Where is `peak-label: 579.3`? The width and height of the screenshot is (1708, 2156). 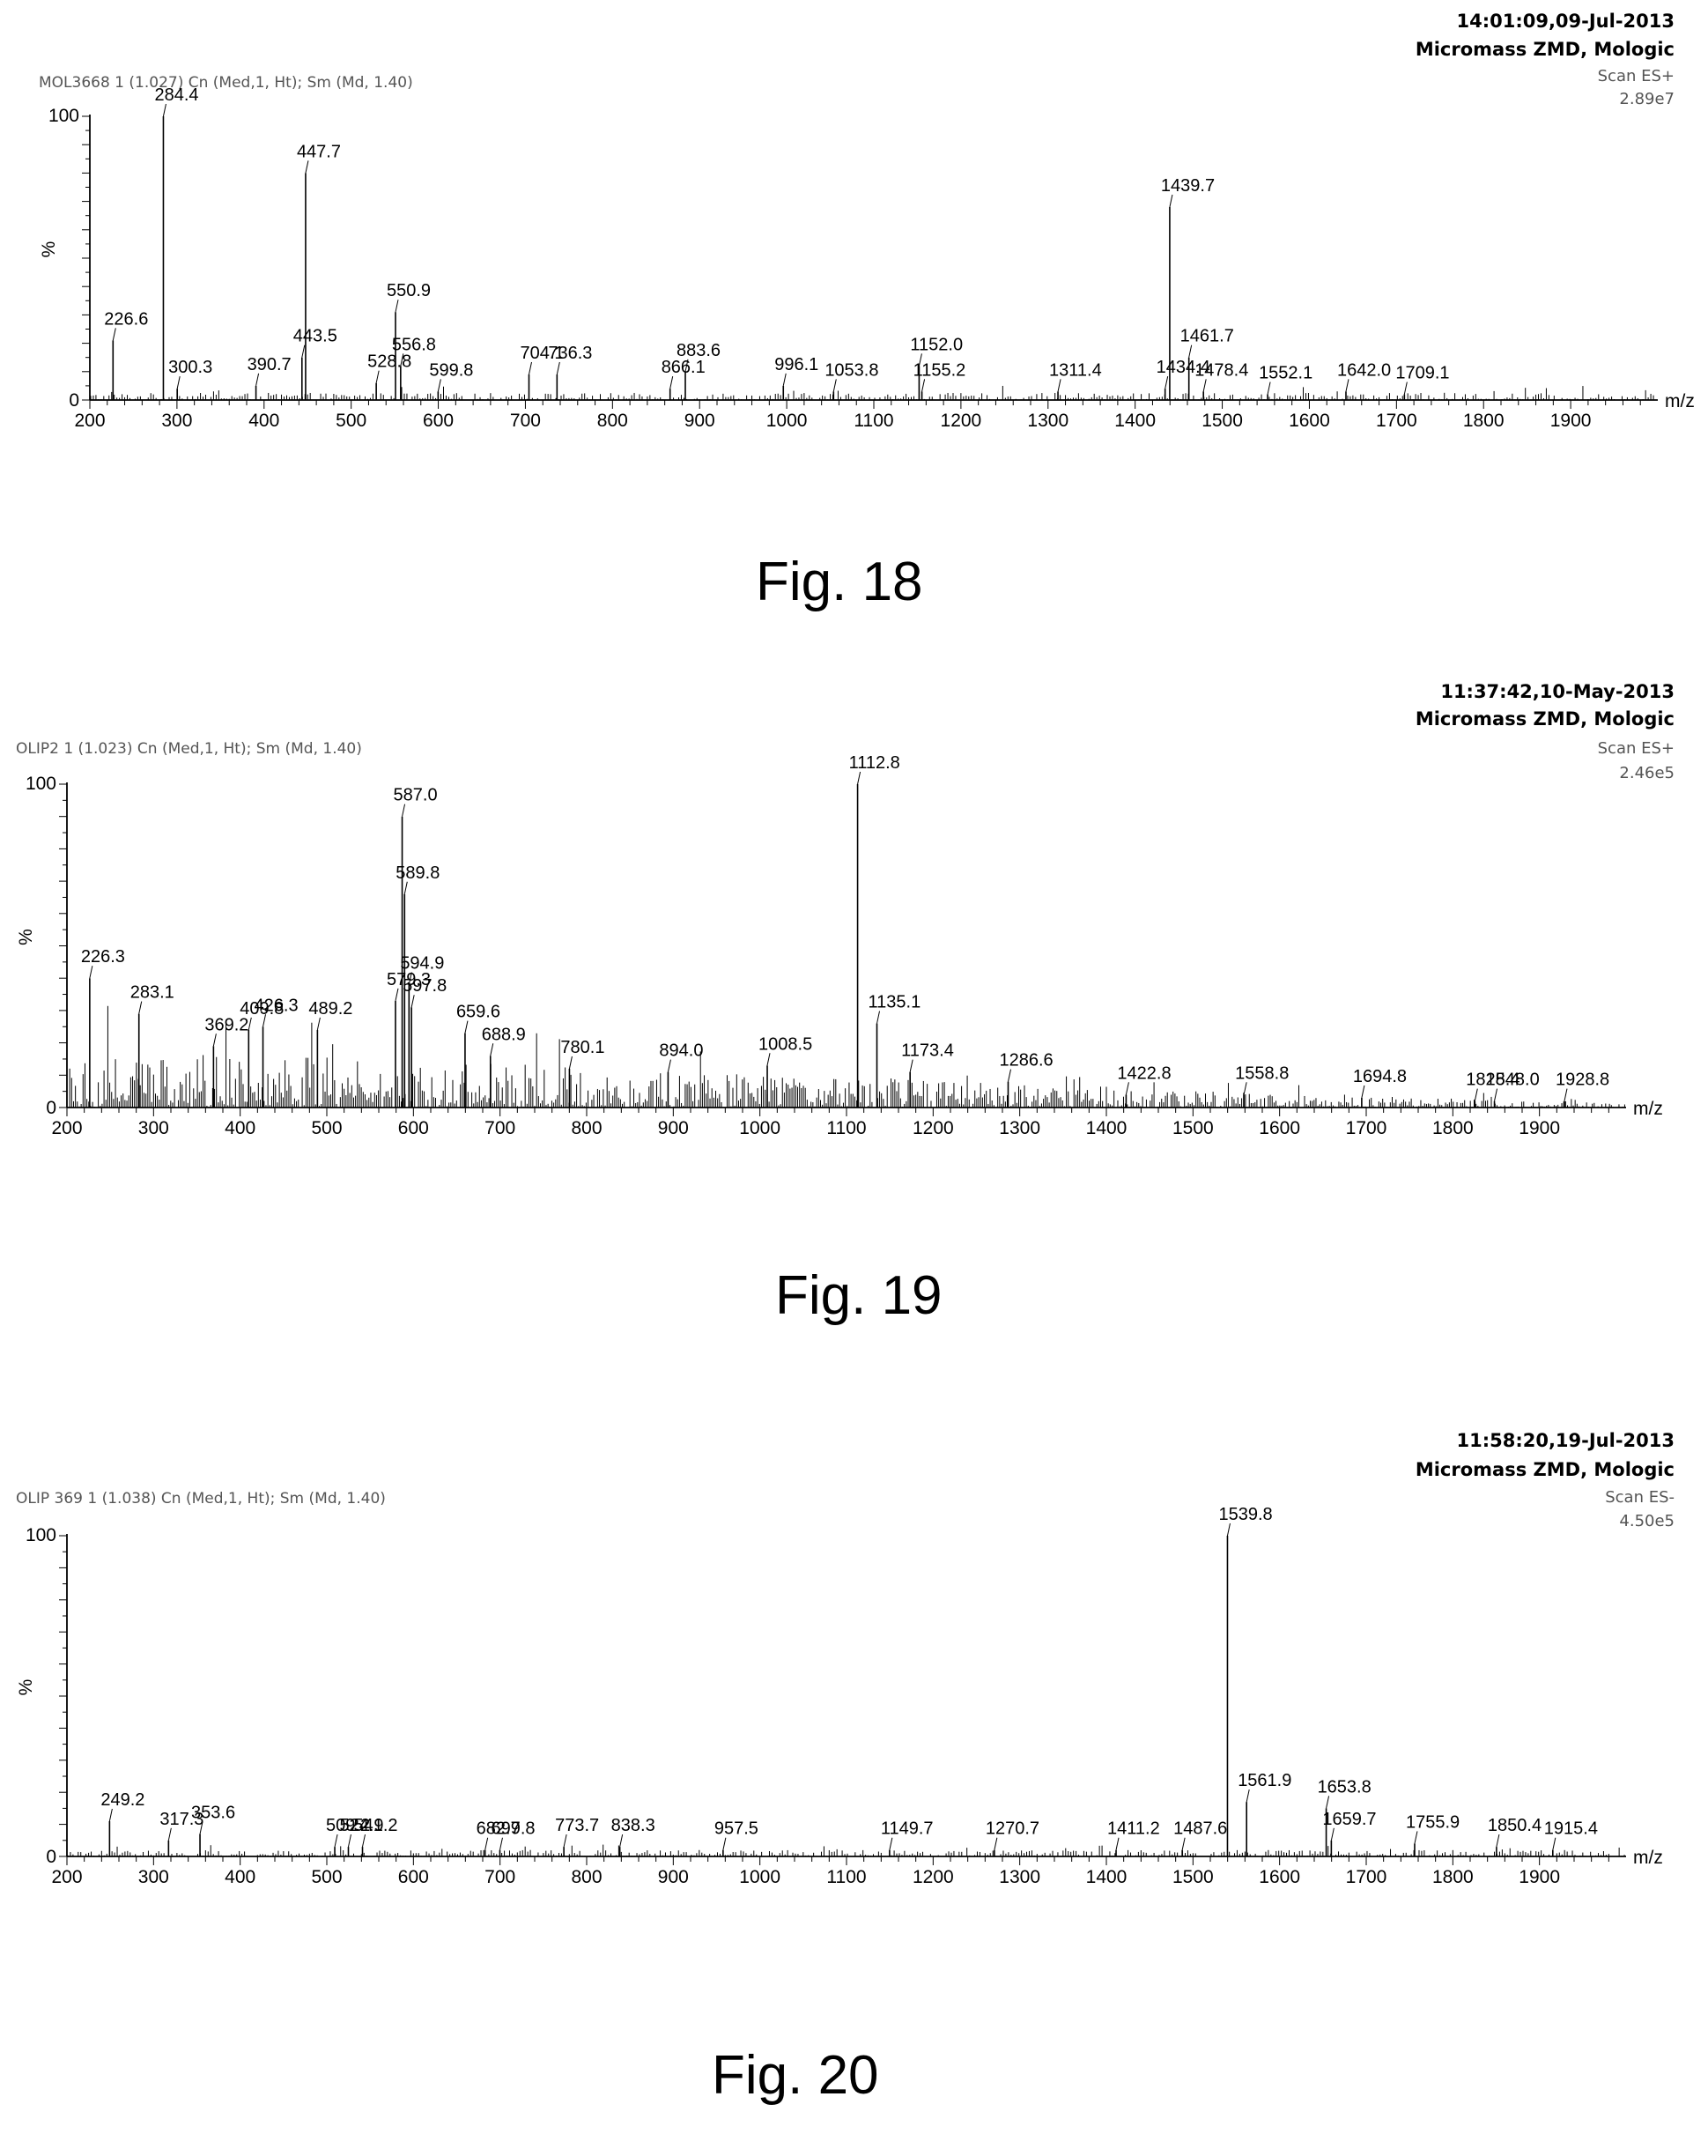
peak-label: 579.3 is located at coordinates (409, 979).